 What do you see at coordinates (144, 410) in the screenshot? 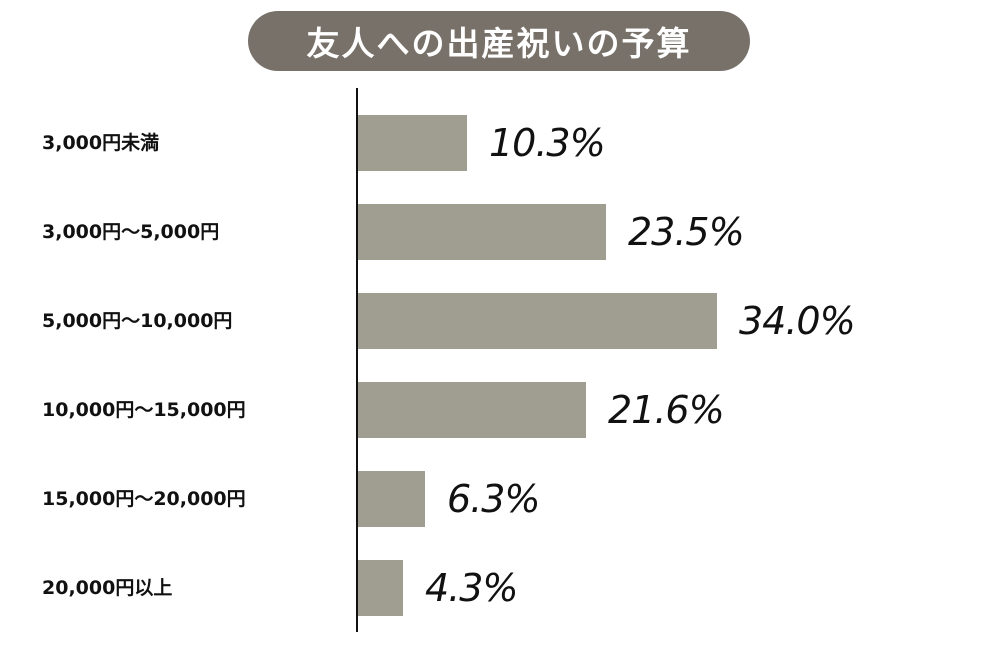
I see `category-label: 10,000円〜15,000円` at bounding box center [144, 410].